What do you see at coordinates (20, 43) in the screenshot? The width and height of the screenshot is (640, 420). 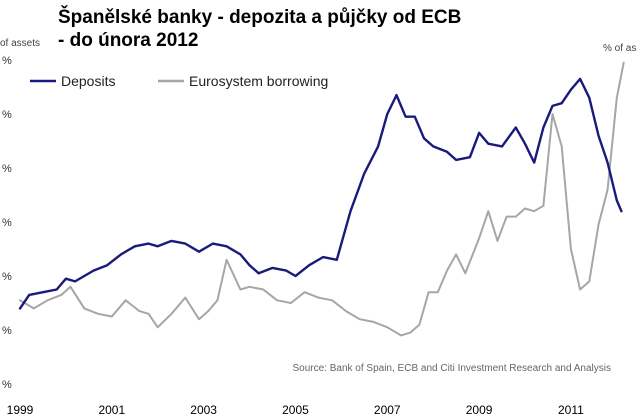 I see `left-axis-unit: of assets` at bounding box center [20, 43].